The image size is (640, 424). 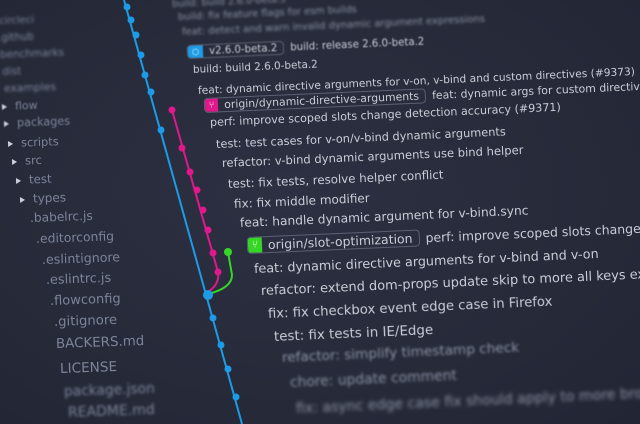 I want to click on file-name: benchmarks, so click(x=32, y=53).